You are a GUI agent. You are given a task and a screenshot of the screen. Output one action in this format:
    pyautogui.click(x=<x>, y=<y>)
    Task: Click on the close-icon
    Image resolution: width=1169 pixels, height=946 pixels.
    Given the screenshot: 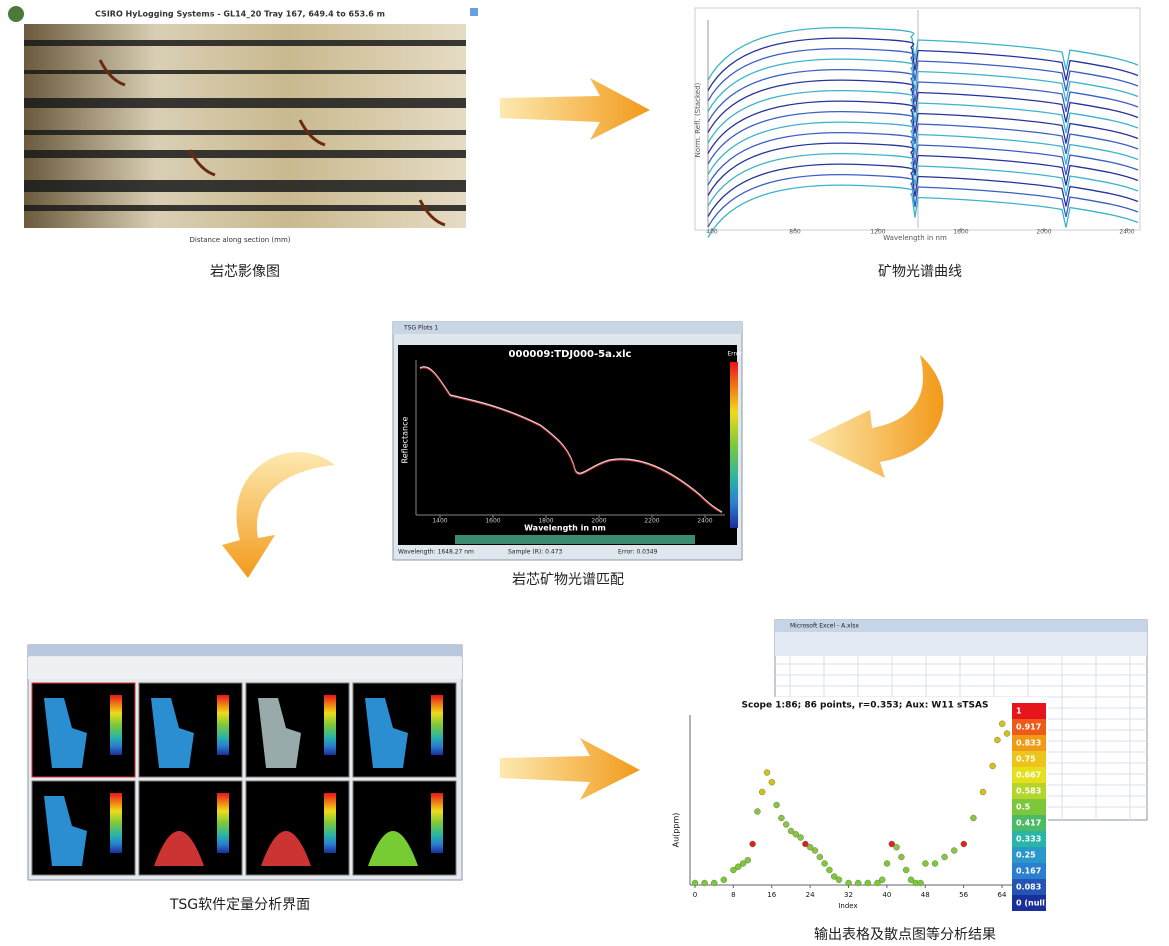 What is the action you would take?
    pyautogui.click(x=474, y=12)
    